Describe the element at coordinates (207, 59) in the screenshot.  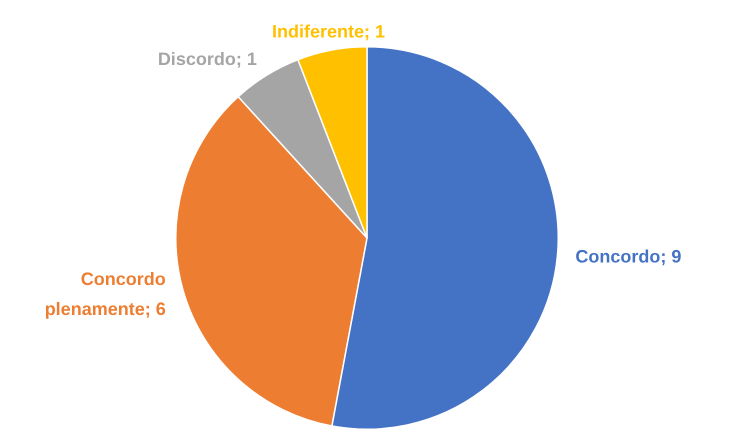
I see `slice-label: Discordo; 1` at that location.